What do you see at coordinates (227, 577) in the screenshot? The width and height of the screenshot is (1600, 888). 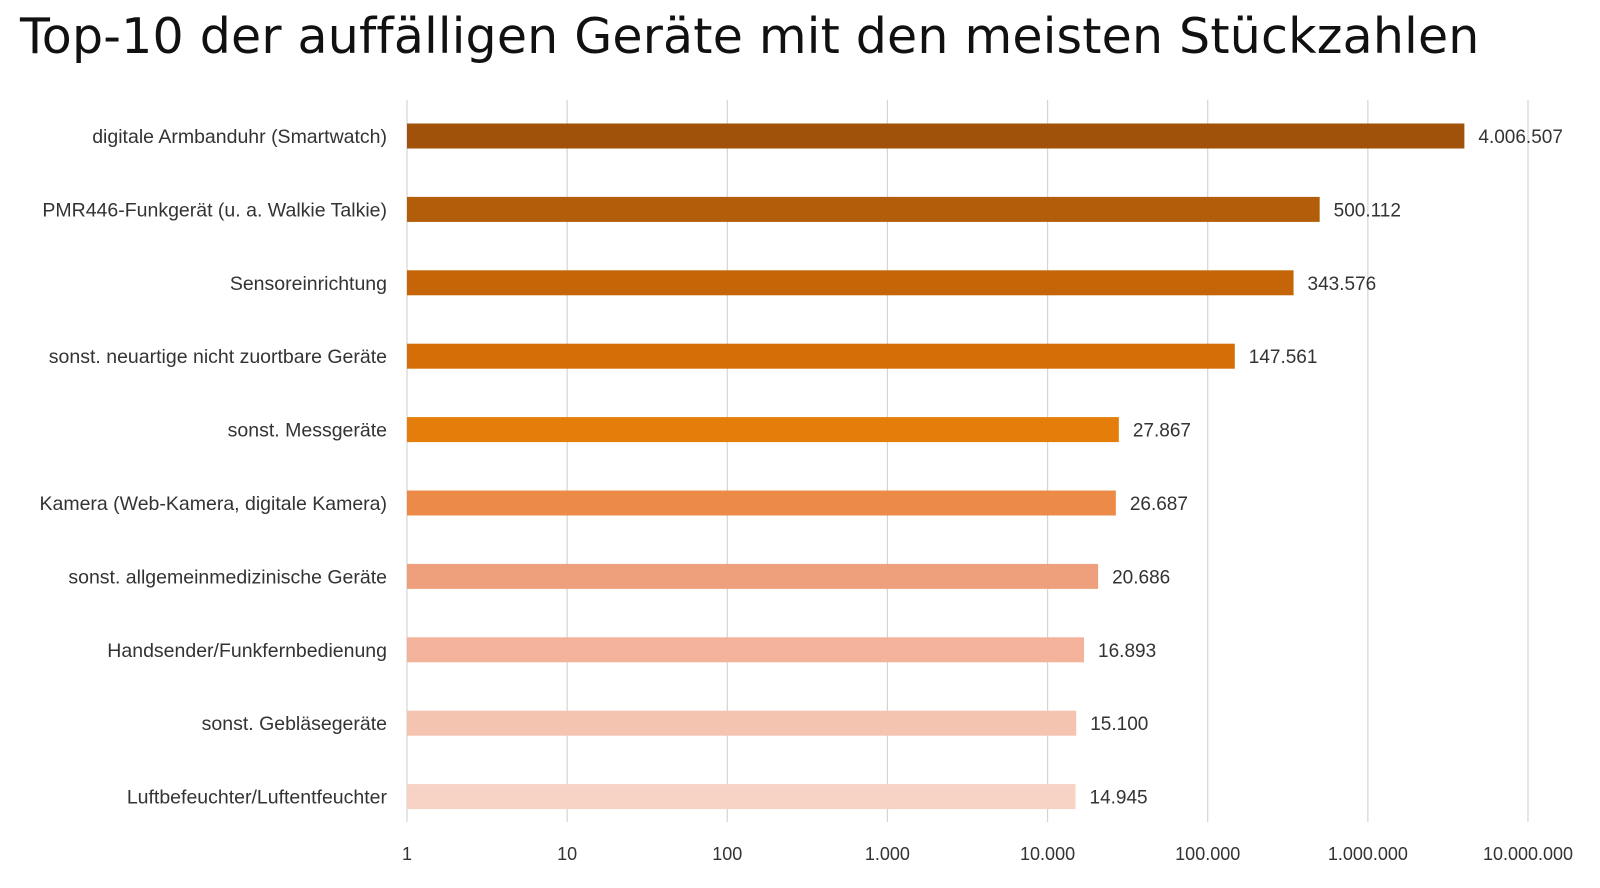 I see `category-label: sonst. allgemeinmedizinische Geräte` at bounding box center [227, 577].